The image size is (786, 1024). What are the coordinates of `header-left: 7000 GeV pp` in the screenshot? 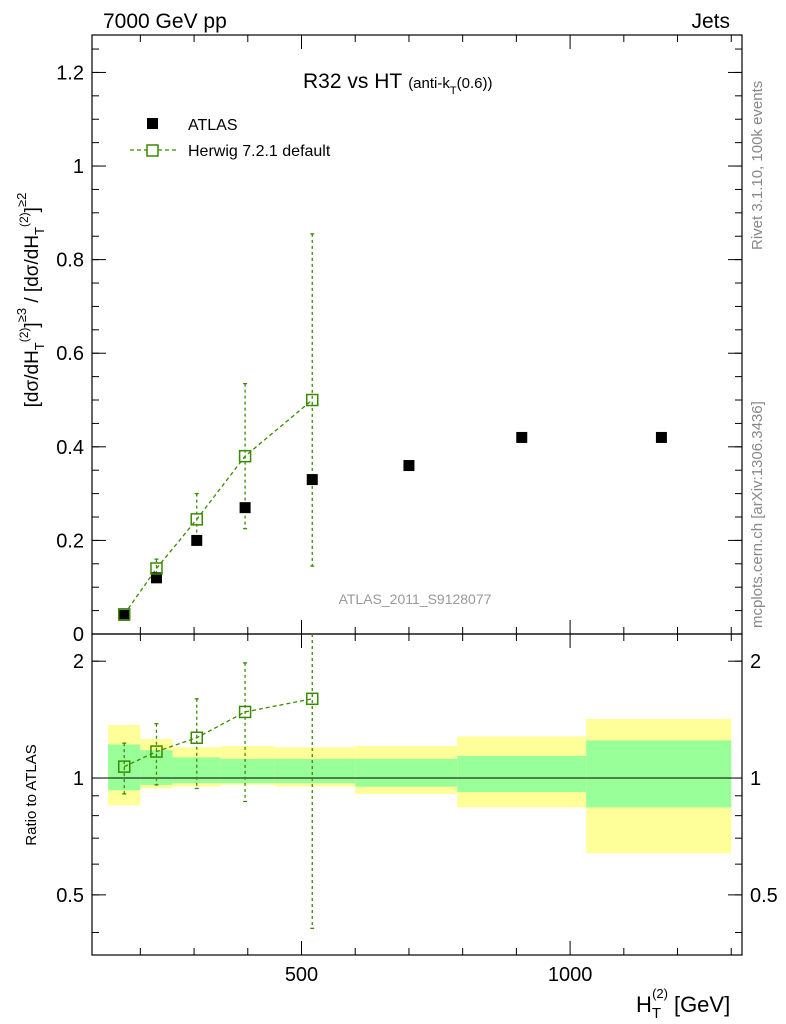 It's located at (165, 21).